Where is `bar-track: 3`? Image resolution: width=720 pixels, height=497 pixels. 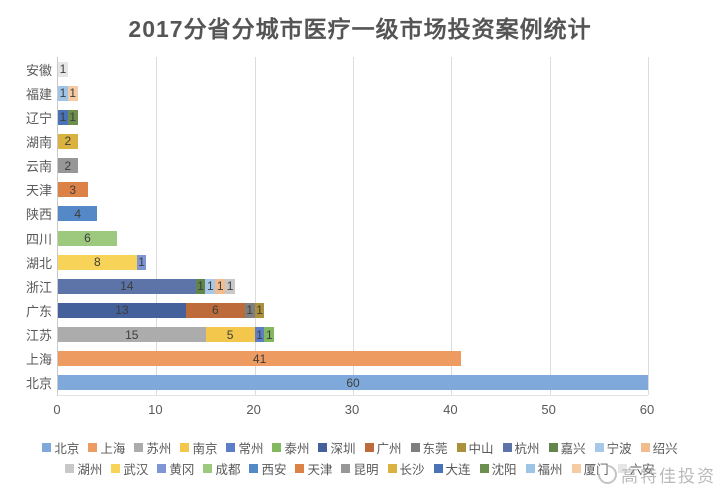
bar-track: 3 is located at coordinates (353, 190).